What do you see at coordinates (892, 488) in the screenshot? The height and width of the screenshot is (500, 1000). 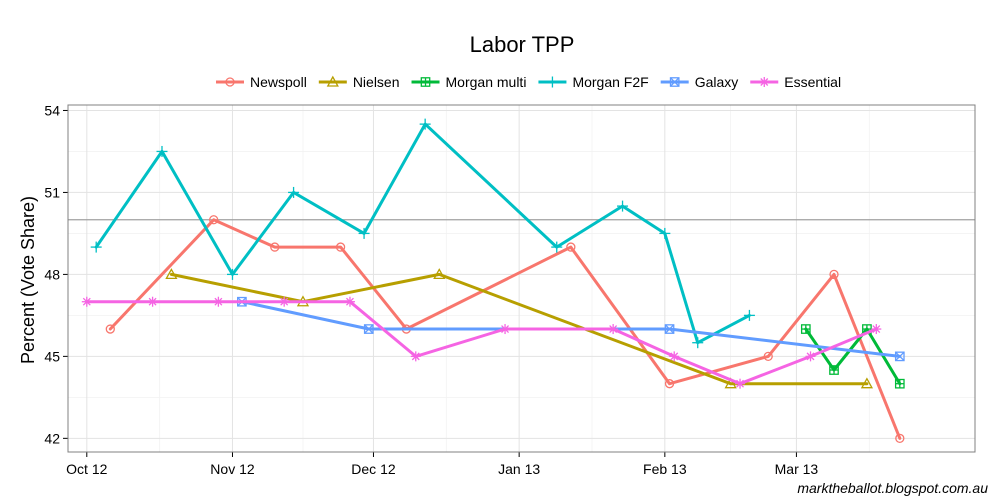 I see `source-caption: marktheballot.blogspot.com.au` at bounding box center [892, 488].